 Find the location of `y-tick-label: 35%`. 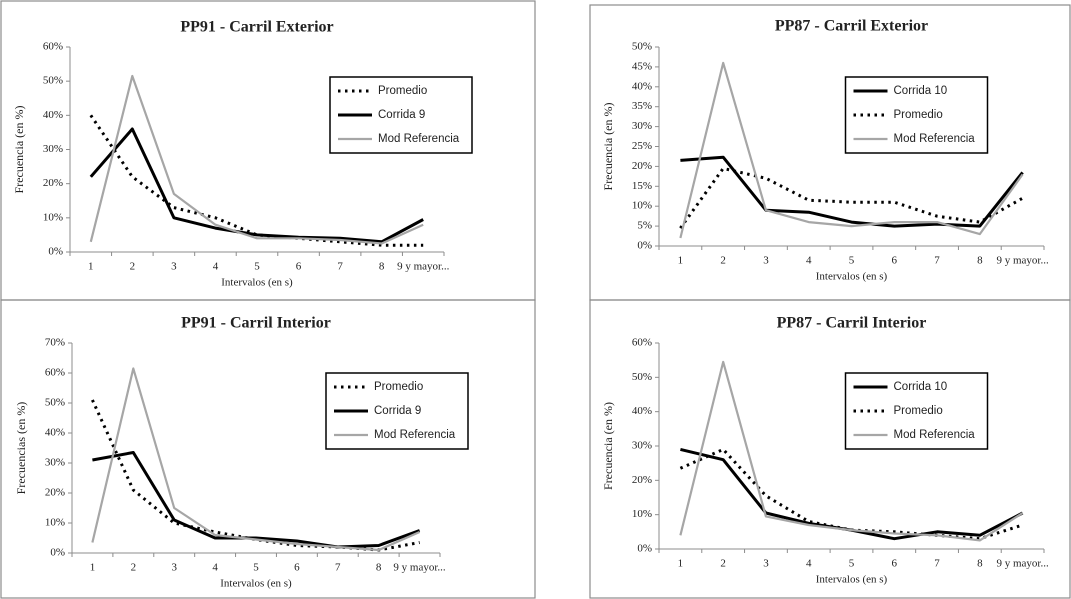

y-tick-label: 35% is located at coordinates (642, 106).